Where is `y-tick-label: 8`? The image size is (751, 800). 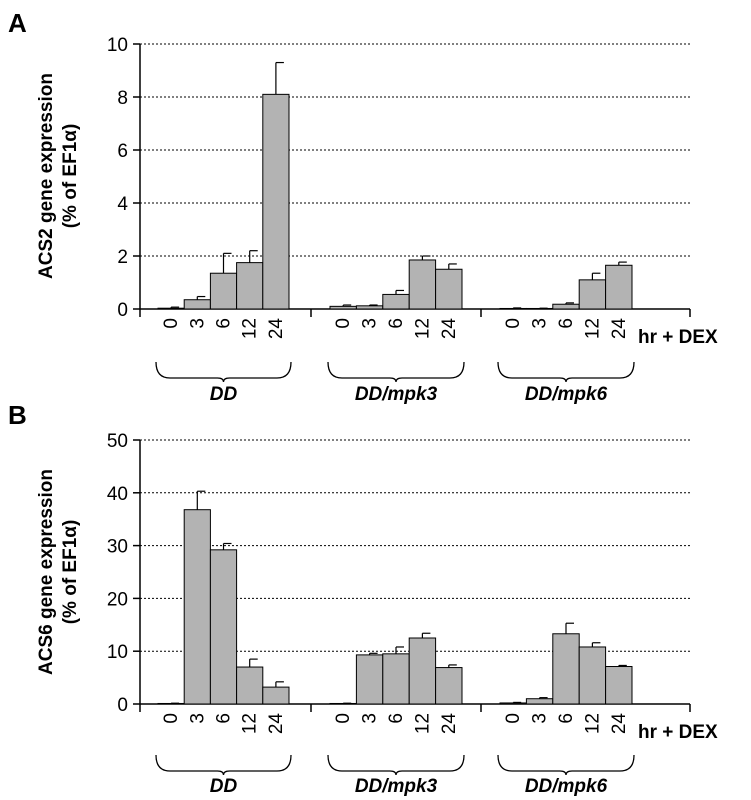
y-tick-label: 8 is located at coordinates (122, 98).